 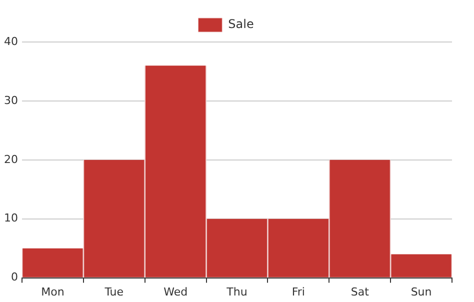 What do you see at coordinates (298, 291) in the screenshot?
I see `x-tick-label: Fri` at bounding box center [298, 291].